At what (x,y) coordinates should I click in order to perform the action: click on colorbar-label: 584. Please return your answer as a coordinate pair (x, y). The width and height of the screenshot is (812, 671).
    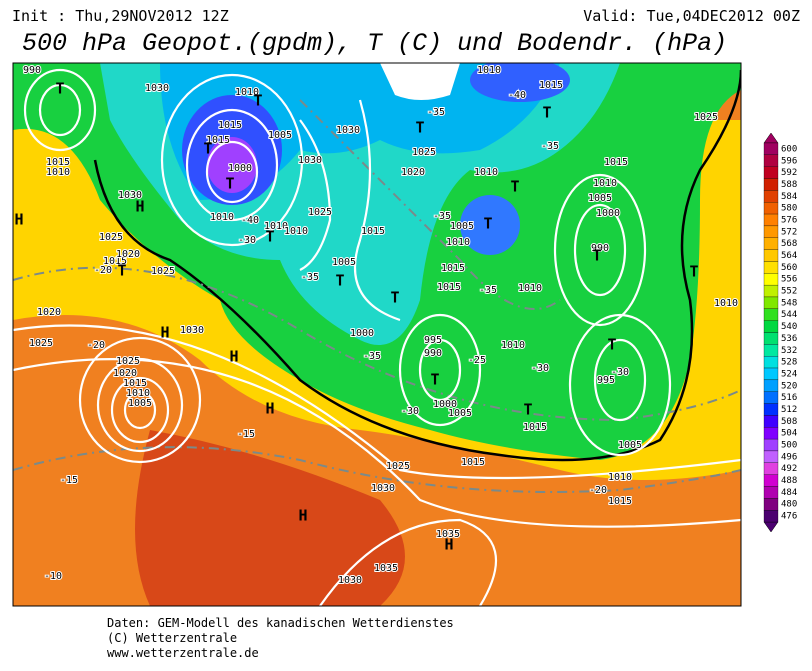
    Looking at the image, I should click on (789, 197).